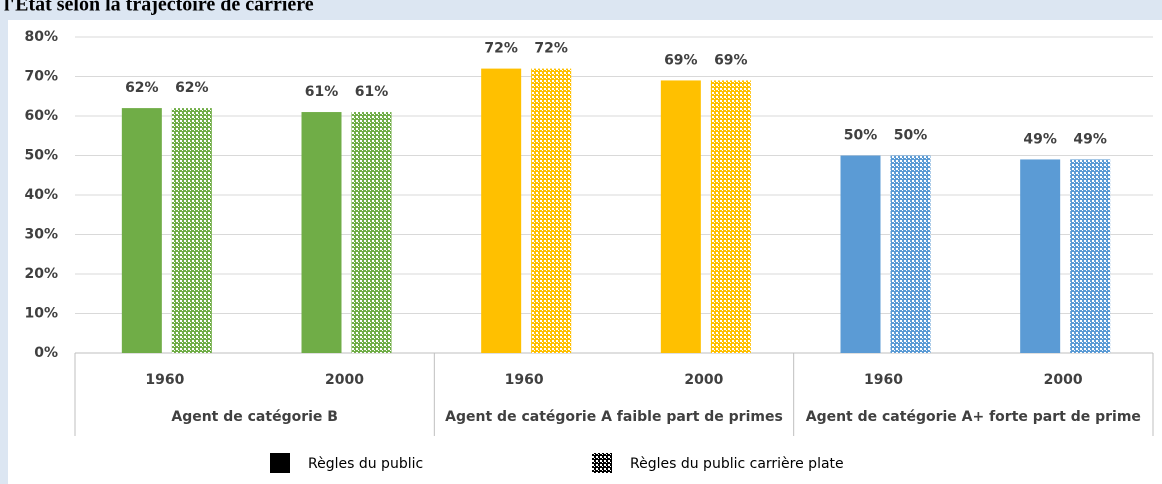 Image resolution: width=1162 pixels, height=484 pixels. Describe the element at coordinates (41, 195) in the screenshot. I see `y-tick-label: 40%` at that location.